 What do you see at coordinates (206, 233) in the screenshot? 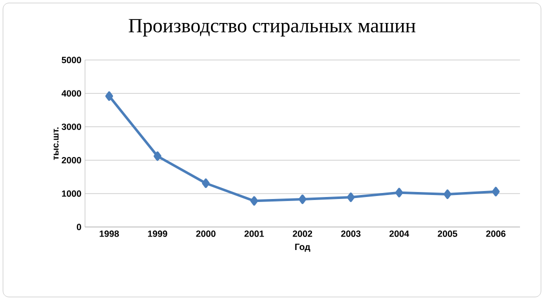
I see `x-tick-label: 2000` at bounding box center [206, 233].